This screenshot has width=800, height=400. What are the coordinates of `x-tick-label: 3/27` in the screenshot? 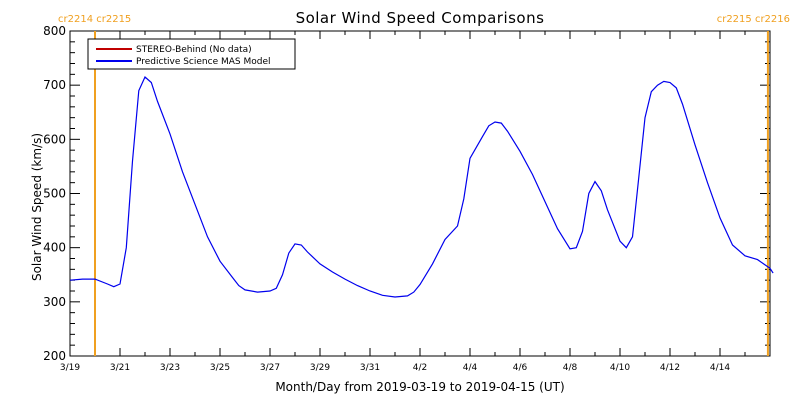 It's located at (270, 368).